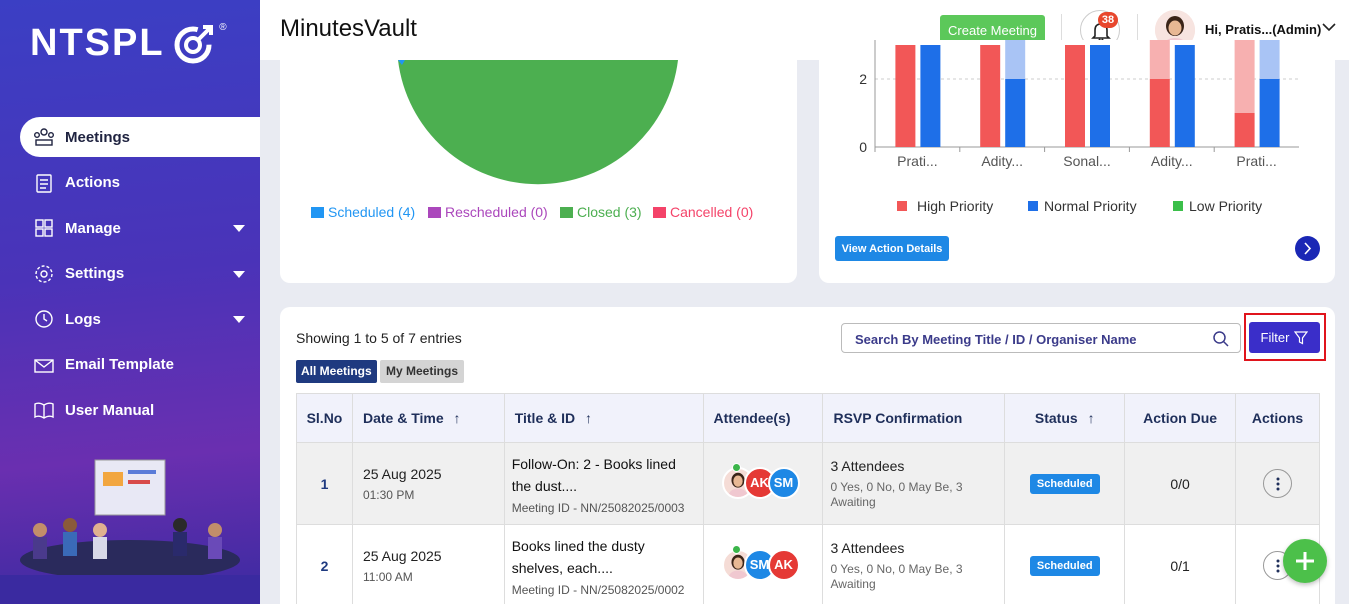  Describe the element at coordinates (140, 319) in the screenshot. I see `sidebar-item-logs: Logs` at that location.